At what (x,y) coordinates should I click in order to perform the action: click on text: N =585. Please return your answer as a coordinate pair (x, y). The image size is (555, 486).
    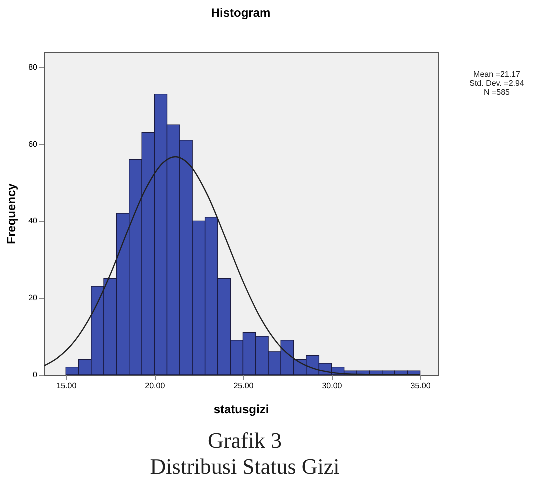
    Looking at the image, I should click on (497, 92).